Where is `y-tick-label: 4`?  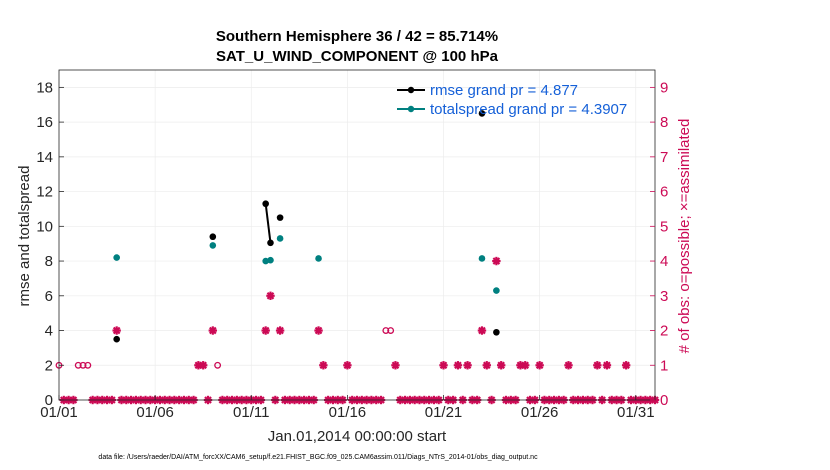
y-tick-label: 4 is located at coordinates (49, 331).